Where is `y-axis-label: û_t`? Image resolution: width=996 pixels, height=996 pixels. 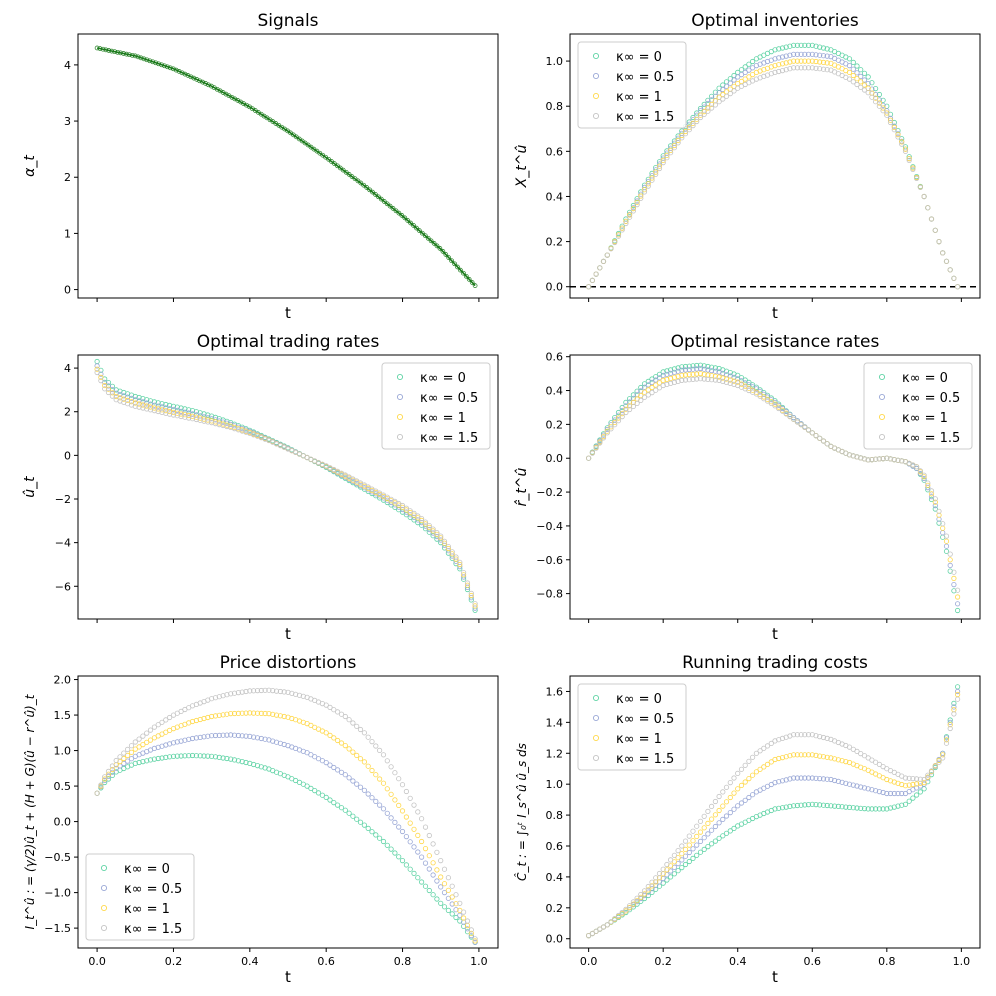 y-axis-label: û_t is located at coordinates (30, 487).